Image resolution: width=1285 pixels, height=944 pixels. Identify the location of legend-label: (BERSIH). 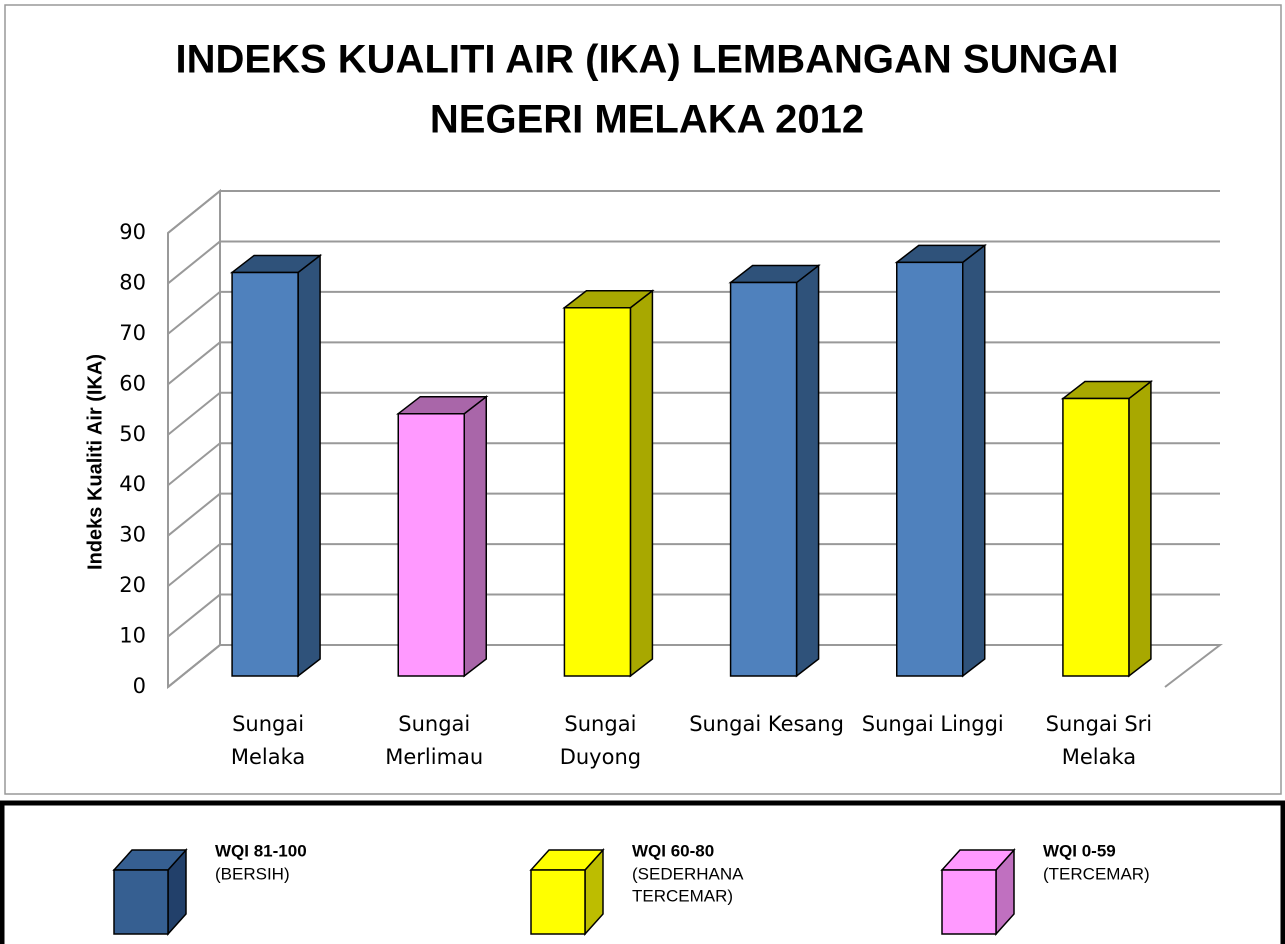
(252, 873).